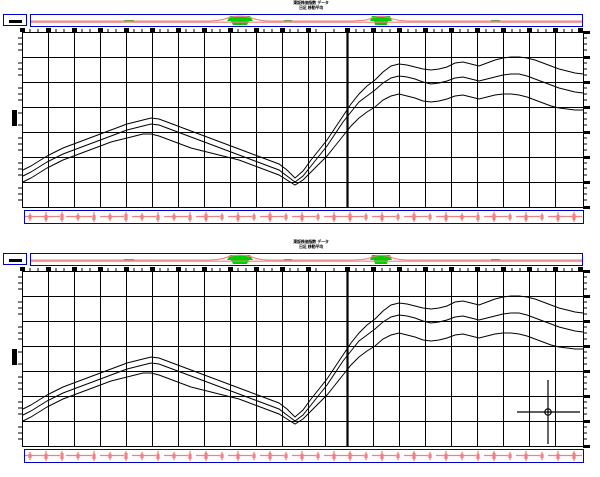 This screenshot has width=600, height=477. Describe the element at coordinates (548, 412) in the screenshot. I see `crosshair-cursor` at that location.